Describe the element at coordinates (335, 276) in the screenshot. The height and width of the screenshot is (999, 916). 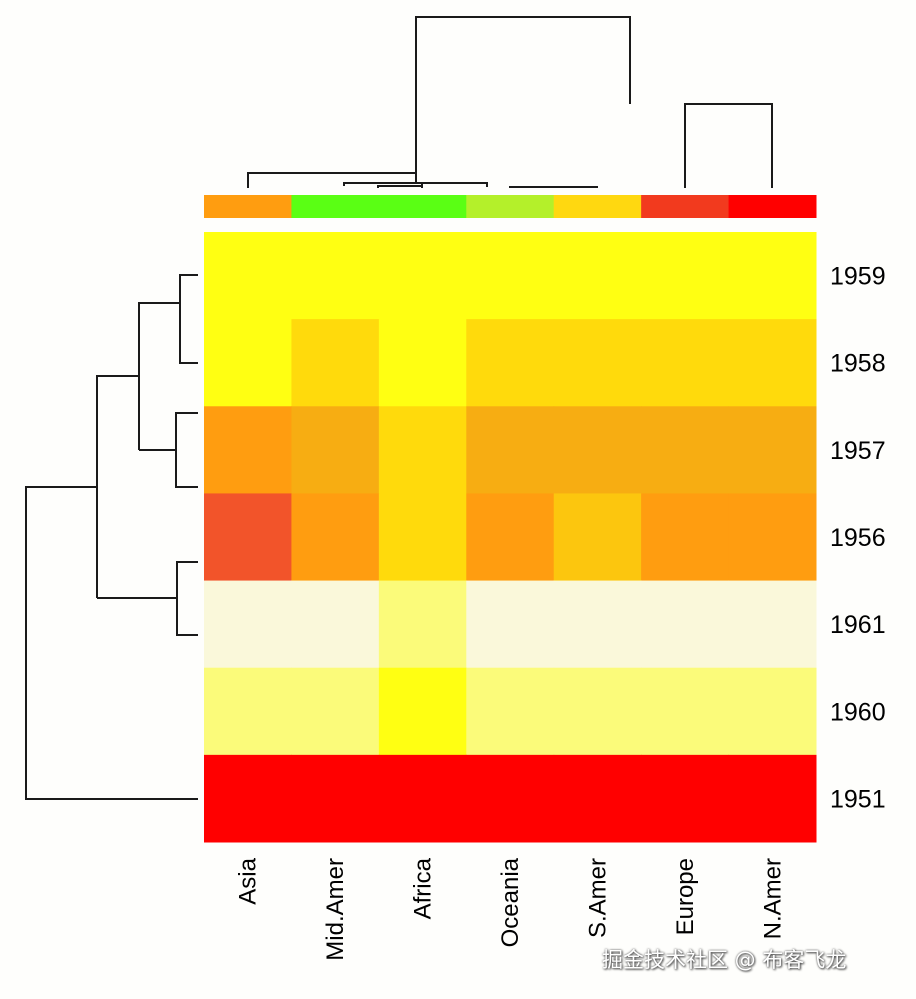
I see `heatmap-cell-1959-Mid.Amer` at that location.